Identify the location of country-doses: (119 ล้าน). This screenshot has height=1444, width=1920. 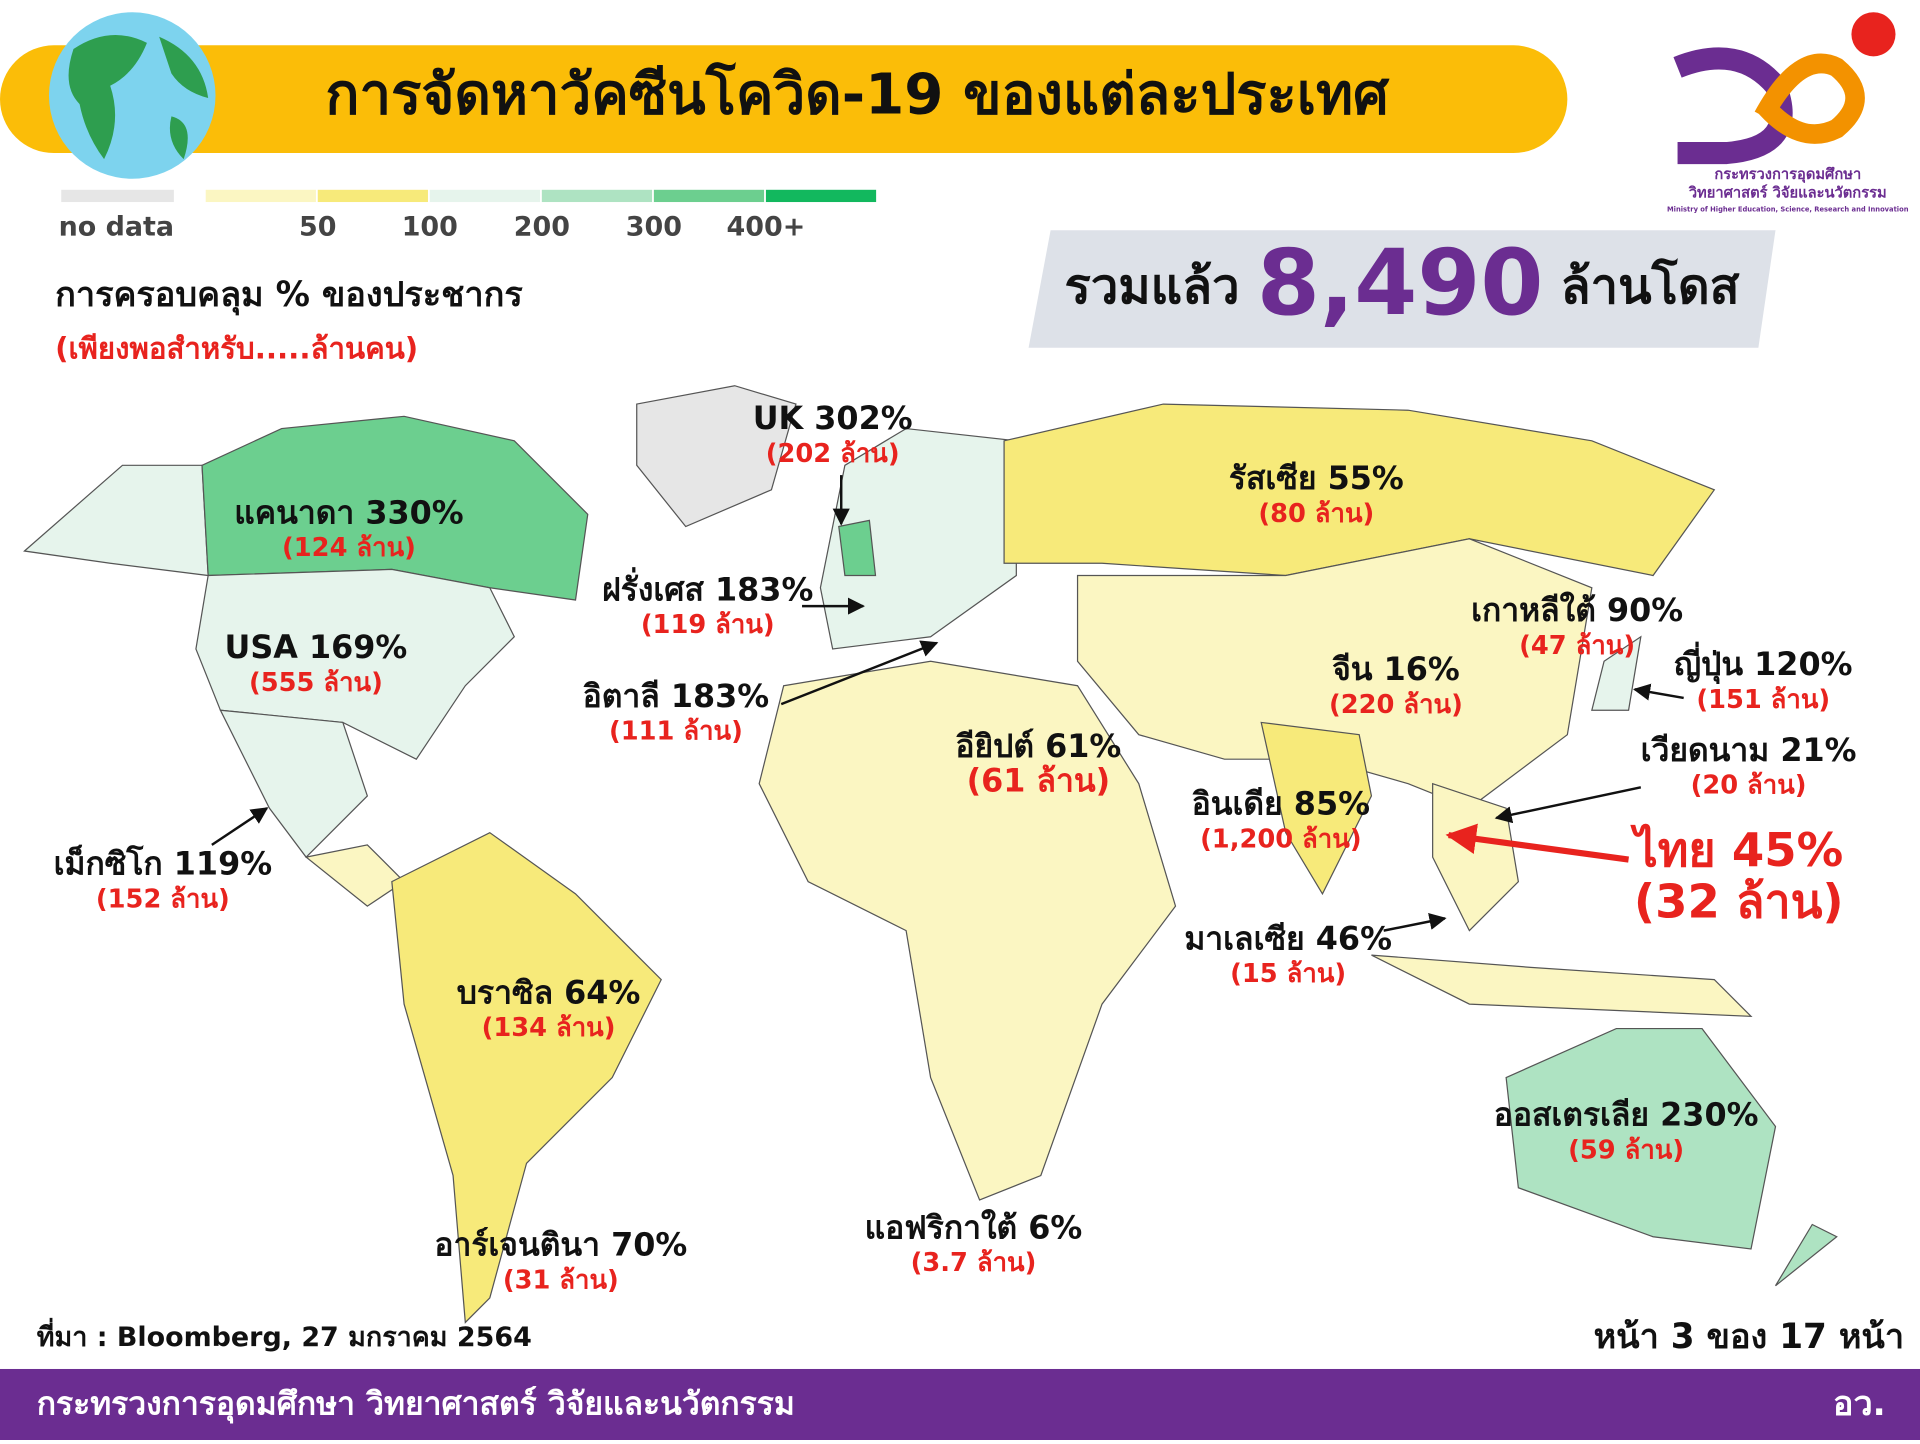
(708, 625).